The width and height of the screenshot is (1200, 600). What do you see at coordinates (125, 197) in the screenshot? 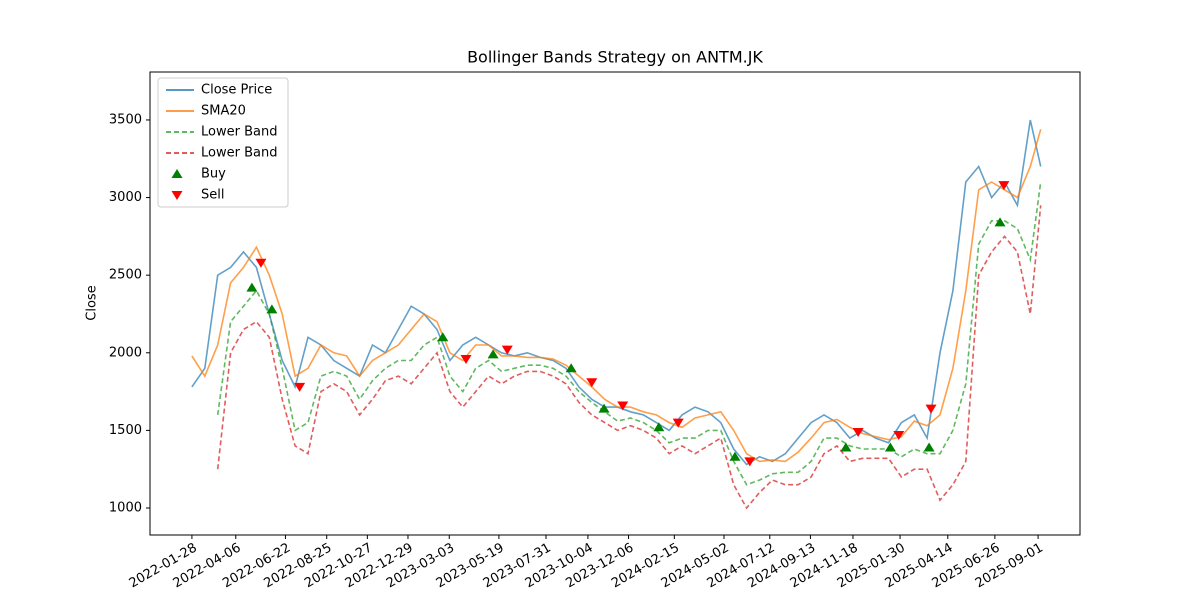
I see `y-tick-label: 3000` at bounding box center [125, 197].